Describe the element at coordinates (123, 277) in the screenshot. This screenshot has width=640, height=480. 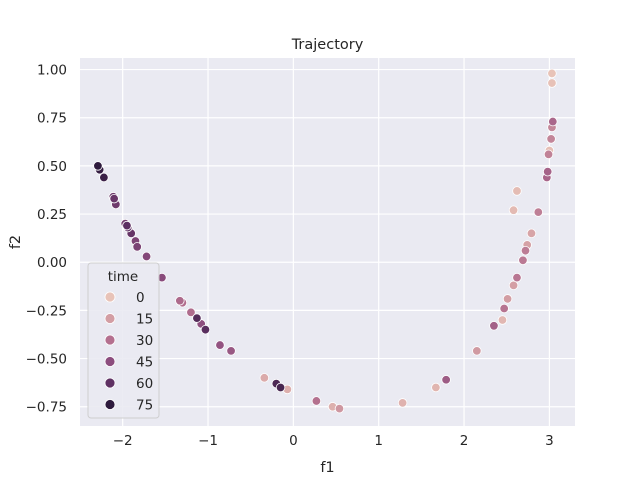
I see `legend-title: time` at that location.